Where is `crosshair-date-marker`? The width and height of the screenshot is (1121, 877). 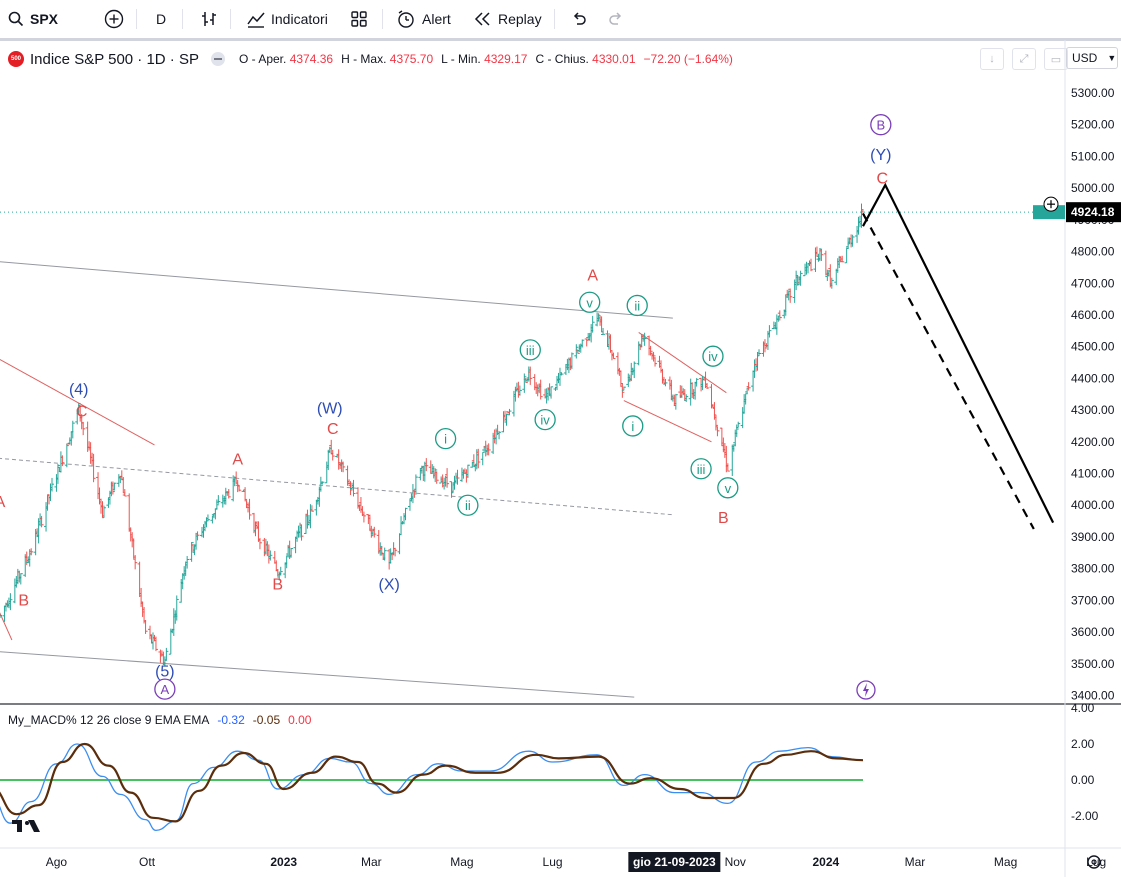 crosshair-date-marker is located at coordinates (674, 862).